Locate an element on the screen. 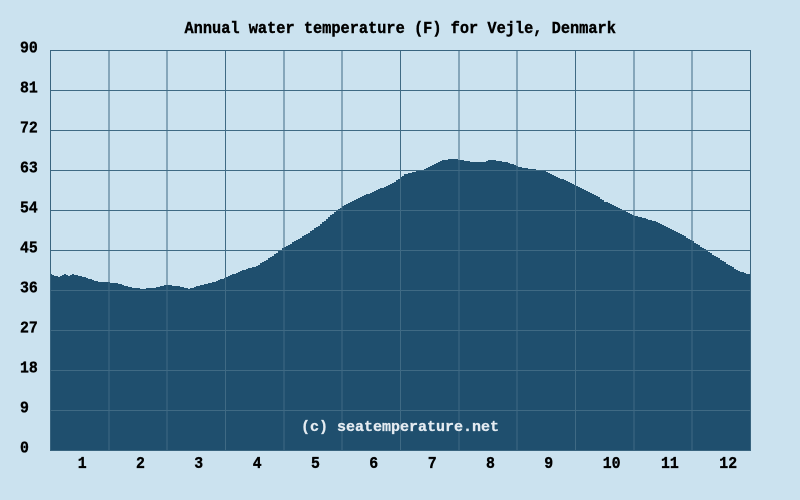 The height and width of the screenshot is (500, 800). svg-text: 6 is located at coordinates (373, 463).